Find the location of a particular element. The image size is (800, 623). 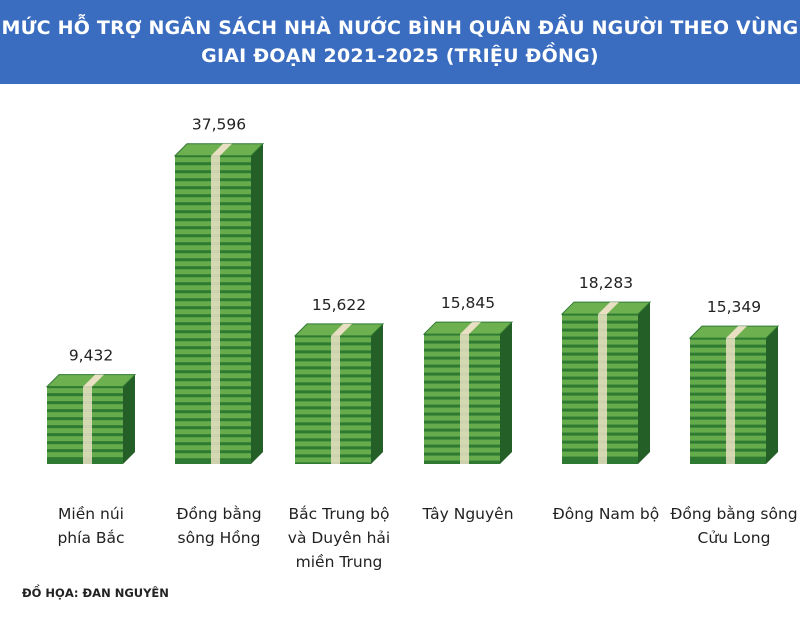

category-label-4: Tây Nguyên is located at coordinates (468, 514).